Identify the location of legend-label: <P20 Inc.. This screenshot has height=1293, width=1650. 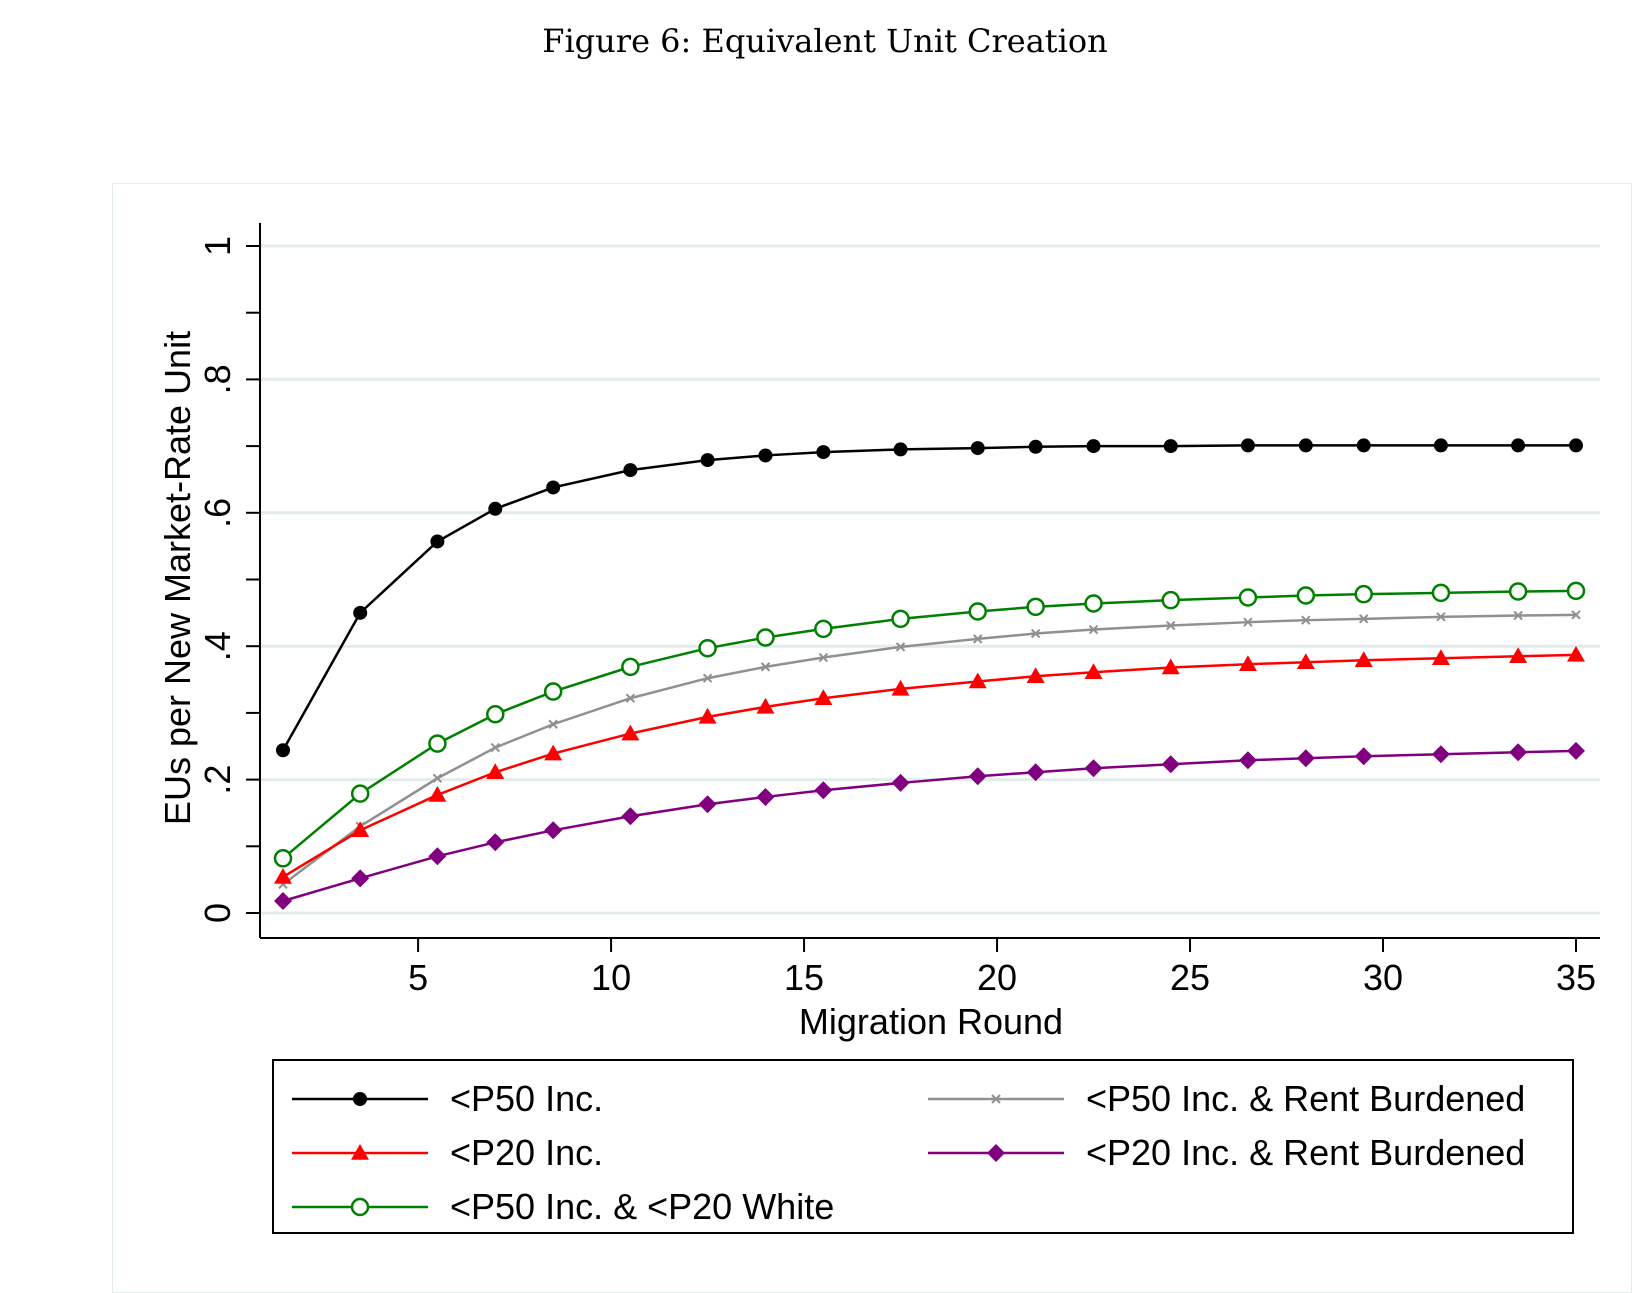
(527, 1152).